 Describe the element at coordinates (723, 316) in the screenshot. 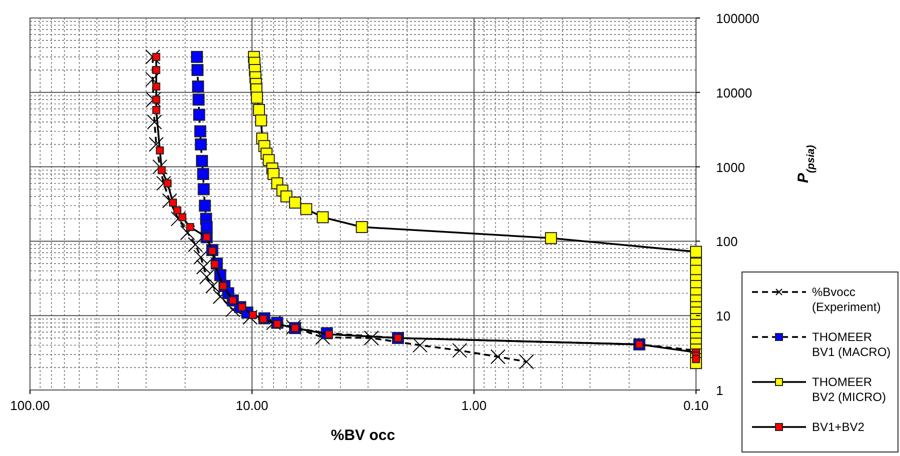

I see `y-tick-label: 10` at that location.